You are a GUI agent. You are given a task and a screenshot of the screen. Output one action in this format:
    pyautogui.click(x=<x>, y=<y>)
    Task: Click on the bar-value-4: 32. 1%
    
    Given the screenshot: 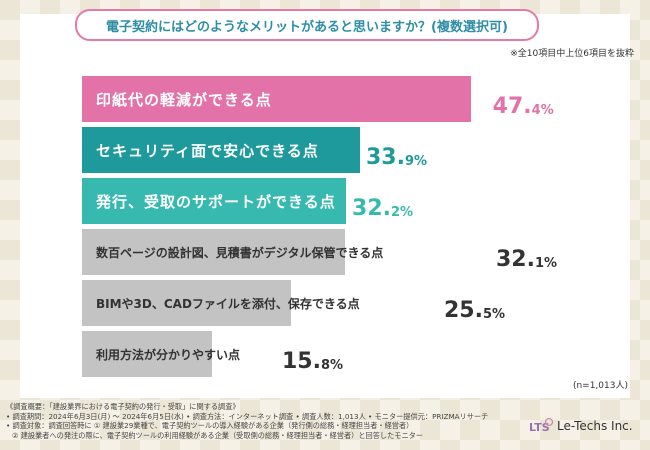 What is the action you would take?
    pyautogui.click(x=527, y=259)
    